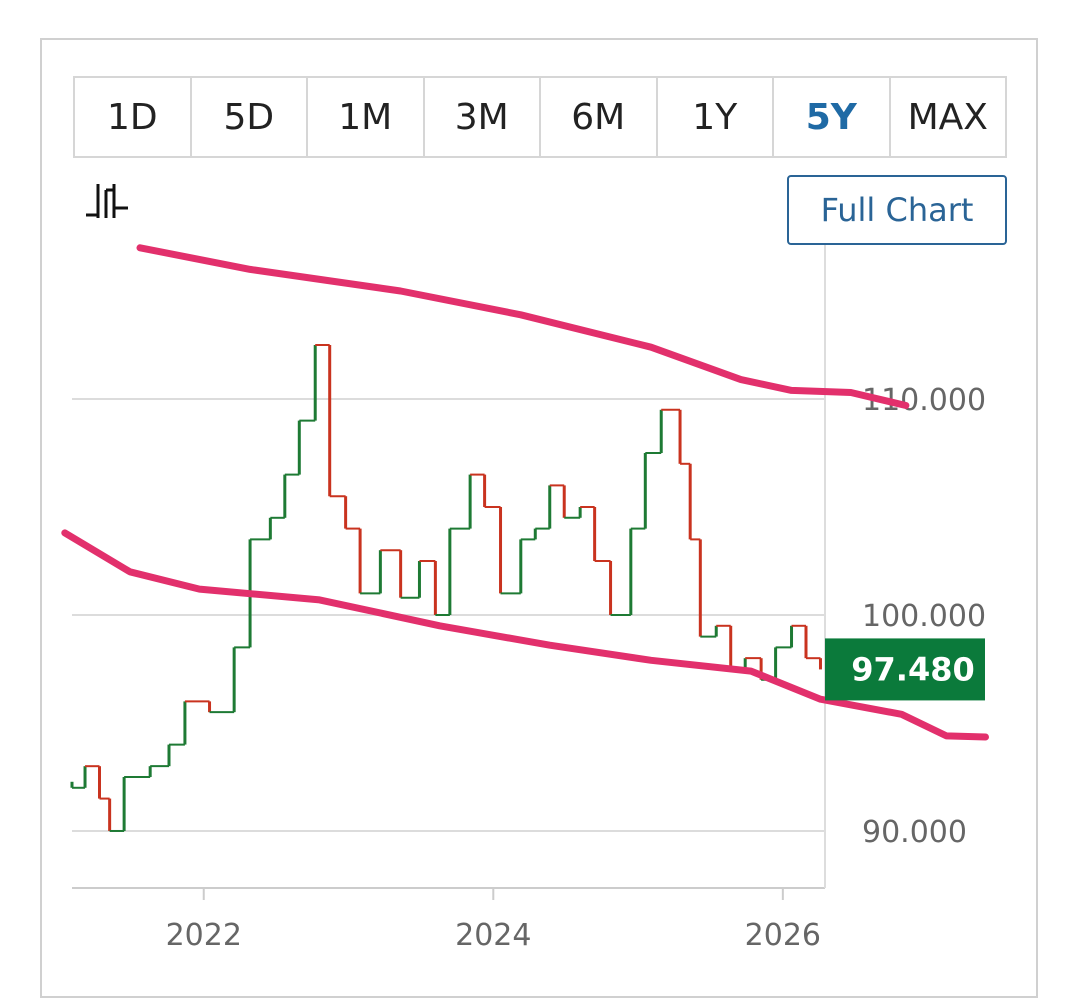 This screenshot has height=1004, width=1080. I want to click on range-button: 1D, so click(133, 117).